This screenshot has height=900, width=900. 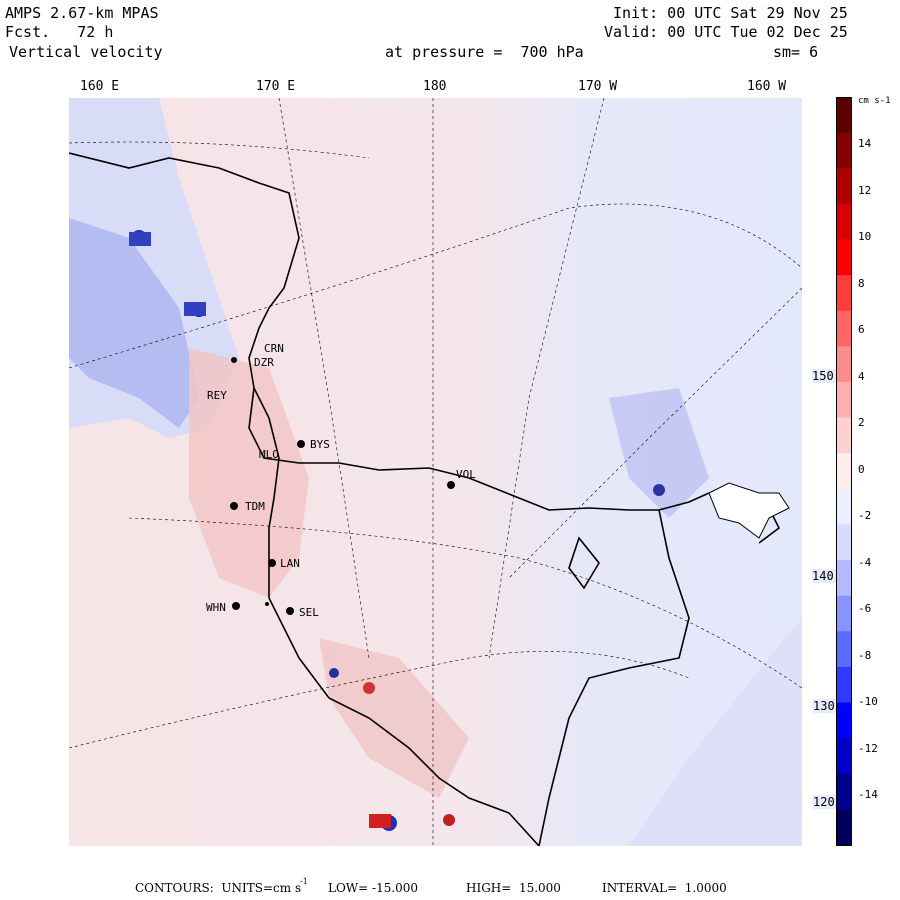 I want to click on colorbar-label: -2, so click(x=865, y=515).